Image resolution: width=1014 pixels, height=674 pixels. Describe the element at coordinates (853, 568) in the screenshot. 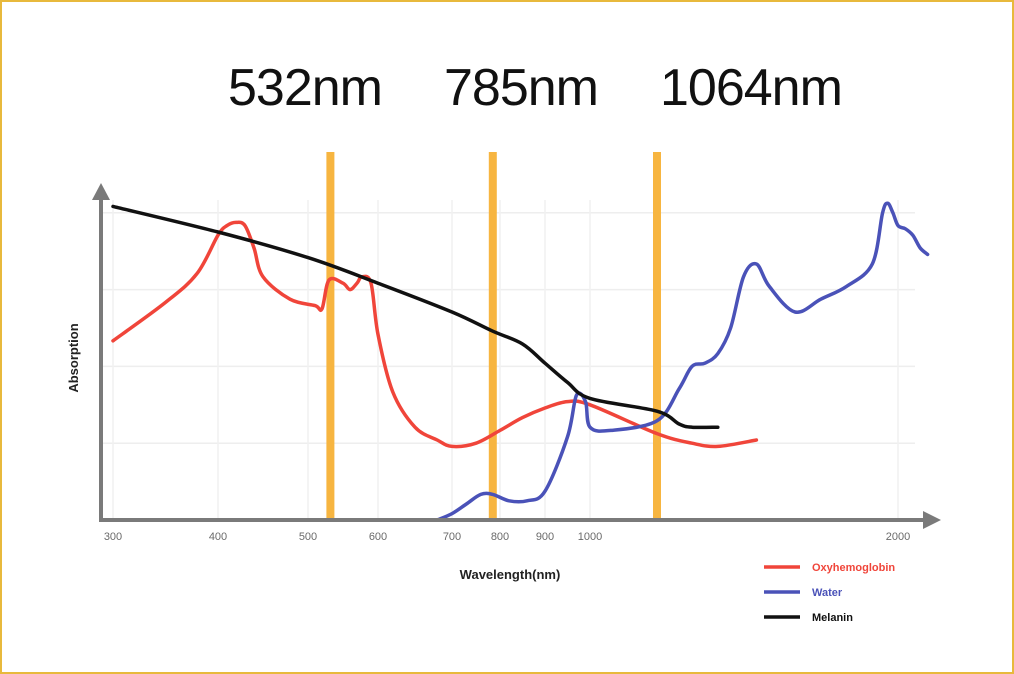

I see `legend-label-oxyhemoglobin: Oxyhemoglobin` at that location.